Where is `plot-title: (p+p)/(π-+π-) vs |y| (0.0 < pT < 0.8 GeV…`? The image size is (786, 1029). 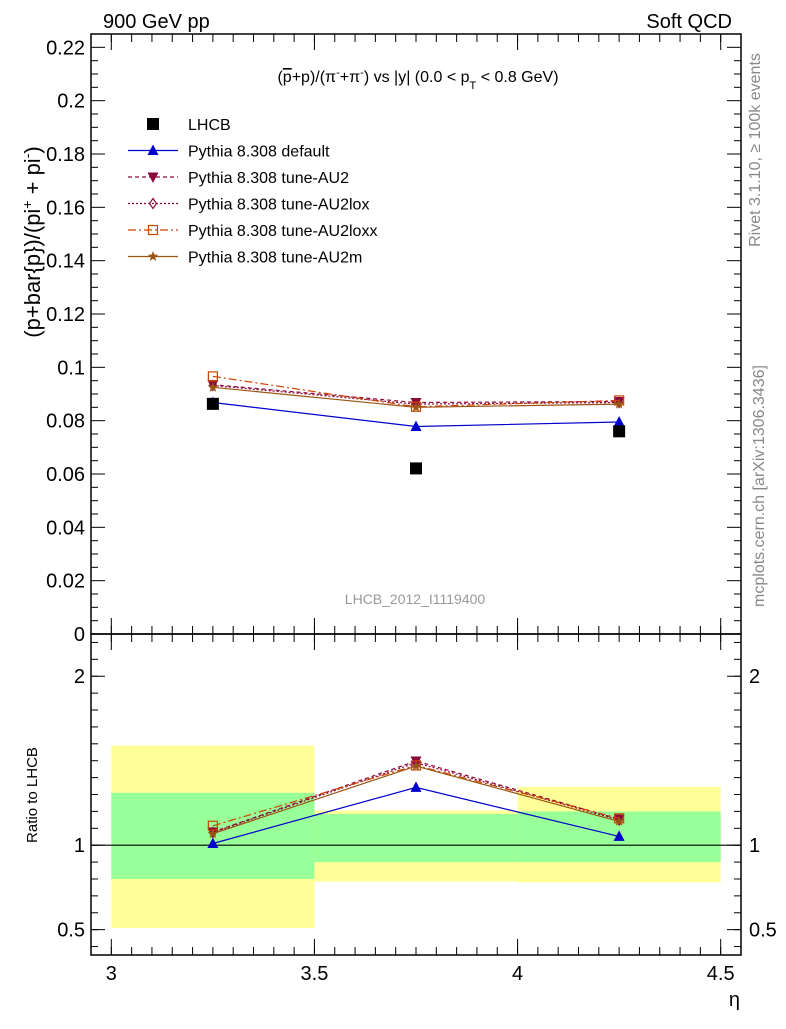 plot-title: (p+p)/(π-+π-) vs |y| (0.0 < pT < 0.8 GeV… is located at coordinates (417, 79).